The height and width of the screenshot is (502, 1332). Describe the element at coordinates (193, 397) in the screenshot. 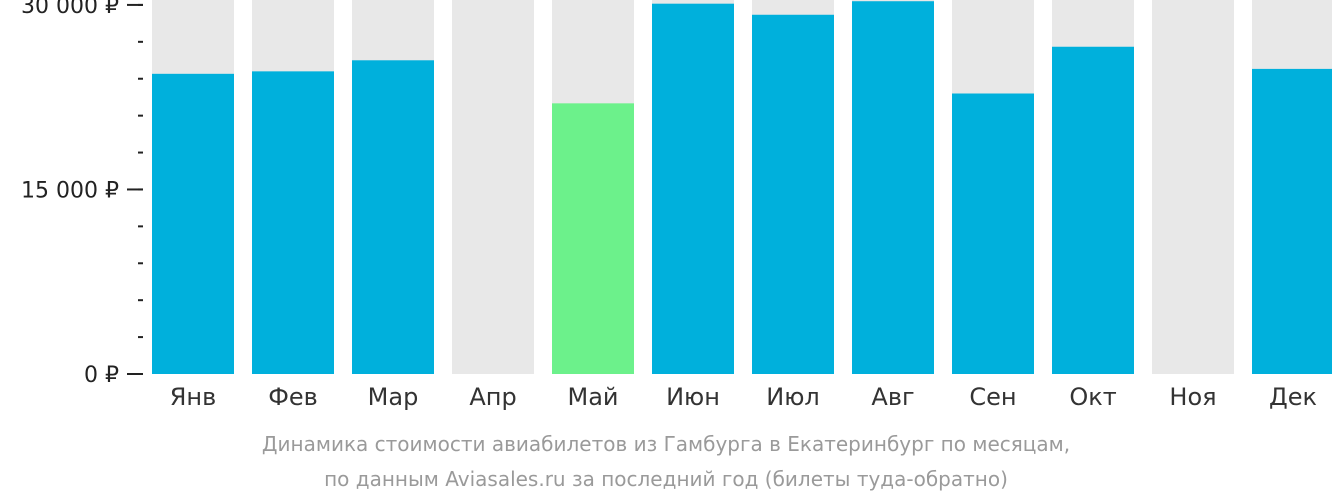

I see `x-tick-label: Янв` at that location.